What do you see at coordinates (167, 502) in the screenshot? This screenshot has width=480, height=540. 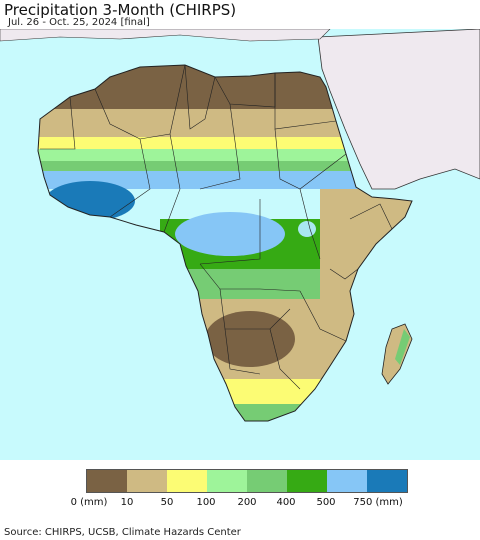 I see `legend-tick-label: 50` at bounding box center [167, 502].